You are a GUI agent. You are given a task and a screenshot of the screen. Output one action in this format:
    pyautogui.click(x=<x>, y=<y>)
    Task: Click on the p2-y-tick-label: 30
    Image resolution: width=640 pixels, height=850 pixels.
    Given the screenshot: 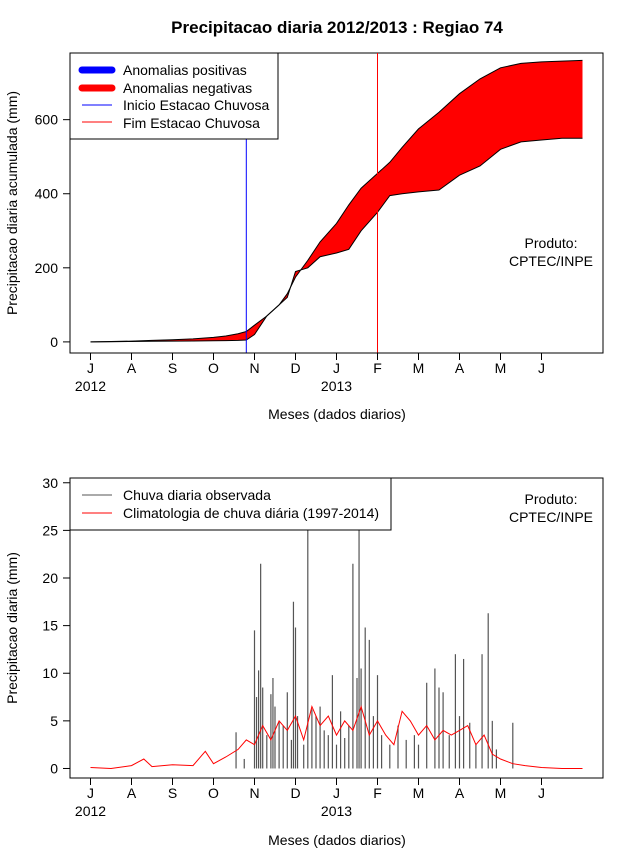 What is the action you would take?
    pyautogui.click(x=50, y=483)
    